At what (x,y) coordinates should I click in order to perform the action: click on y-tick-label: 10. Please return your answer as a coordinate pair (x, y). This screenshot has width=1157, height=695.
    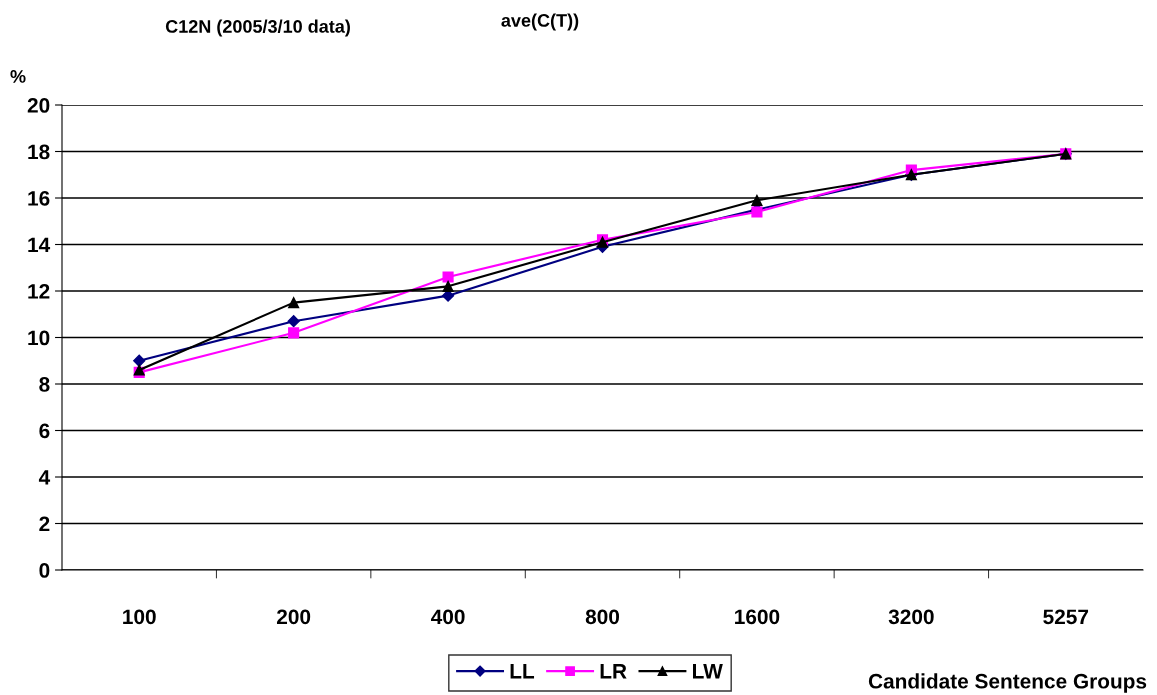
    Looking at the image, I should click on (39, 338).